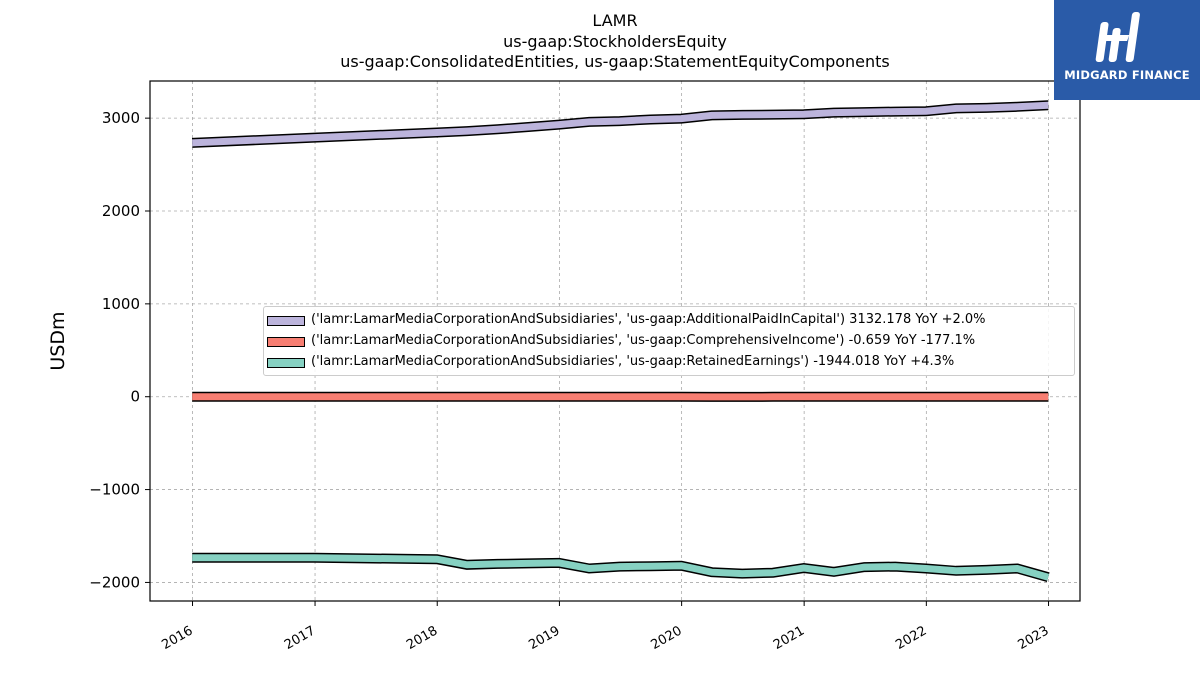 The image size is (1200, 675). Describe the element at coordinates (1127, 75) in the screenshot. I see `logo-text: MIDGARD FINANCE` at that location.